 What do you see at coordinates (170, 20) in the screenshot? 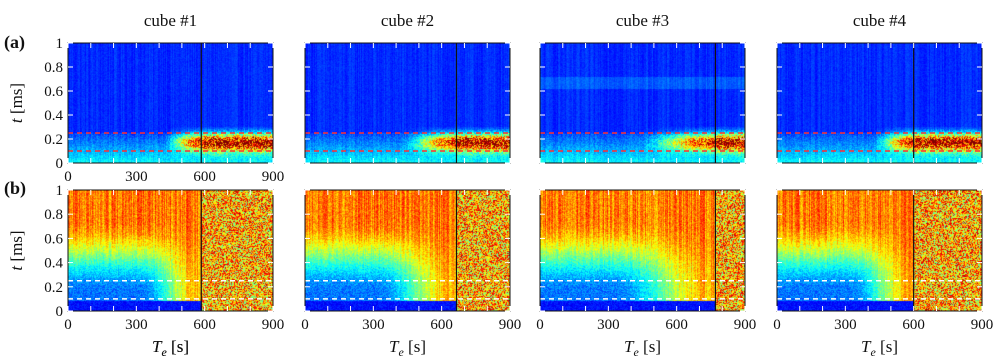
I see `column-title: cube #1` at bounding box center [170, 20].